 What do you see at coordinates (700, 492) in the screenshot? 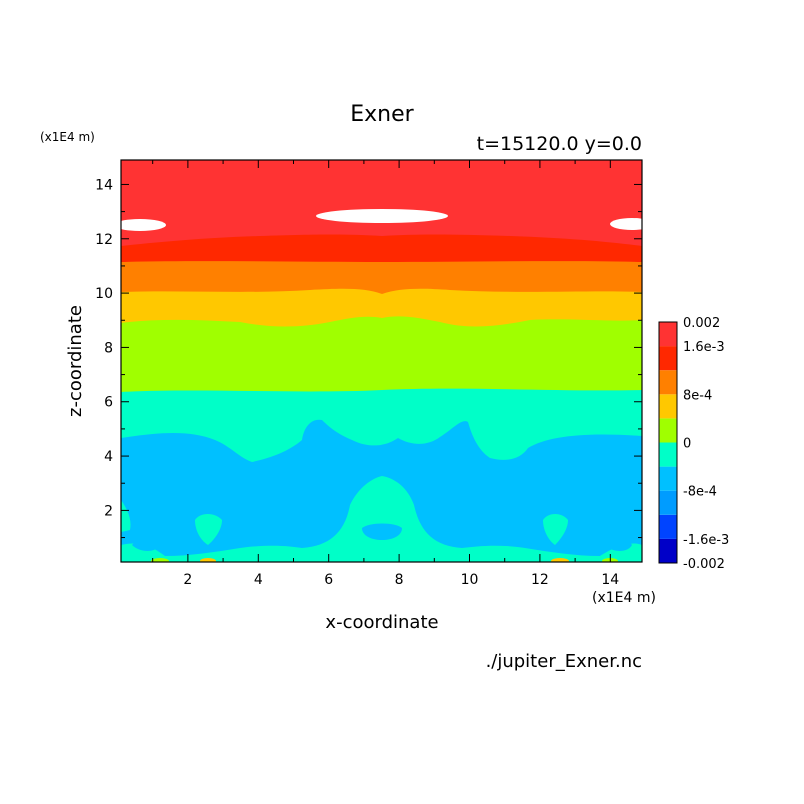
I see `colorbar-tick-label: -8e-4` at bounding box center [700, 492].